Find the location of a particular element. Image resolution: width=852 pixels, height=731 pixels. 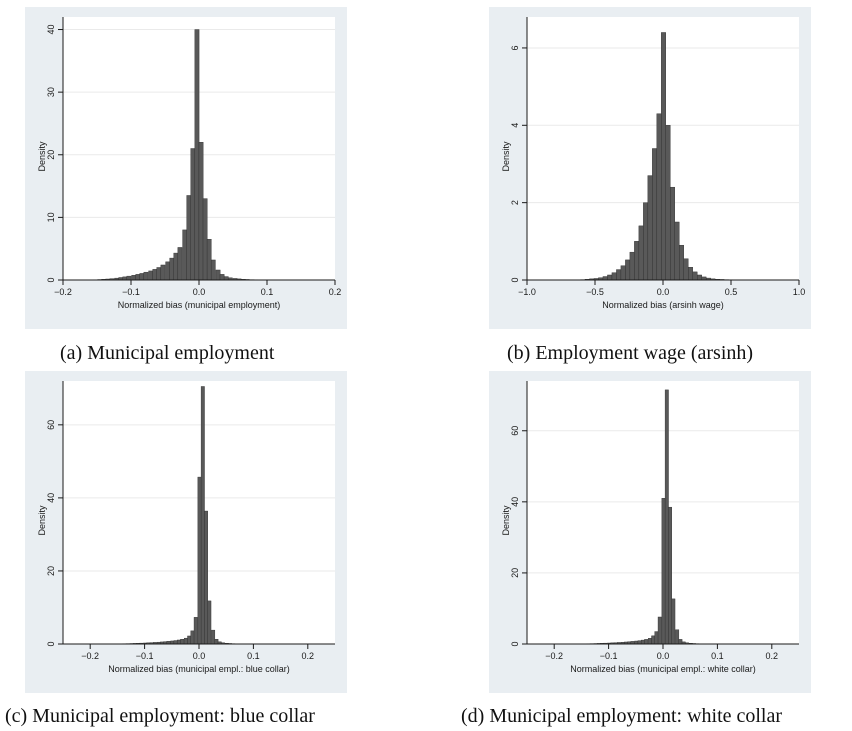

y-tick-label: 30 is located at coordinates (51, 92).